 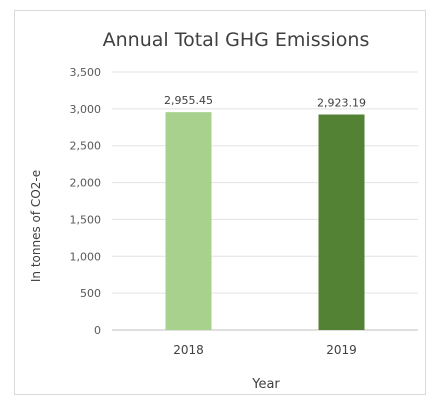 I want to click on chart-title: Annual Total GHG Emissions, so click(x=236, y=40).